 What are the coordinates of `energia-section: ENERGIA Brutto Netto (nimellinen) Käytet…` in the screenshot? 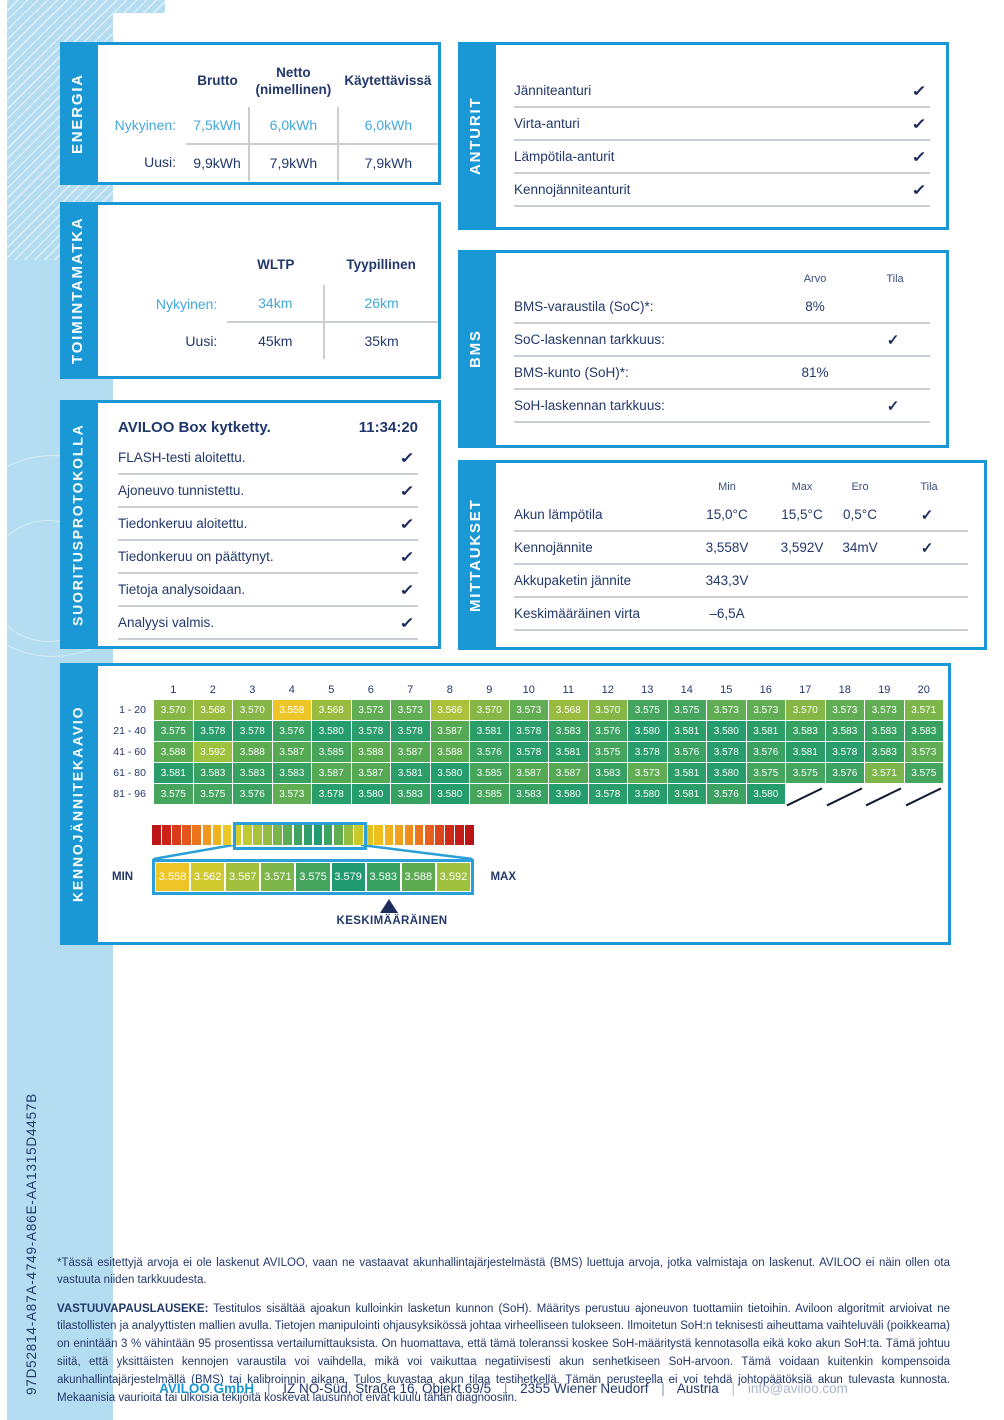 It's located at (250, 113).